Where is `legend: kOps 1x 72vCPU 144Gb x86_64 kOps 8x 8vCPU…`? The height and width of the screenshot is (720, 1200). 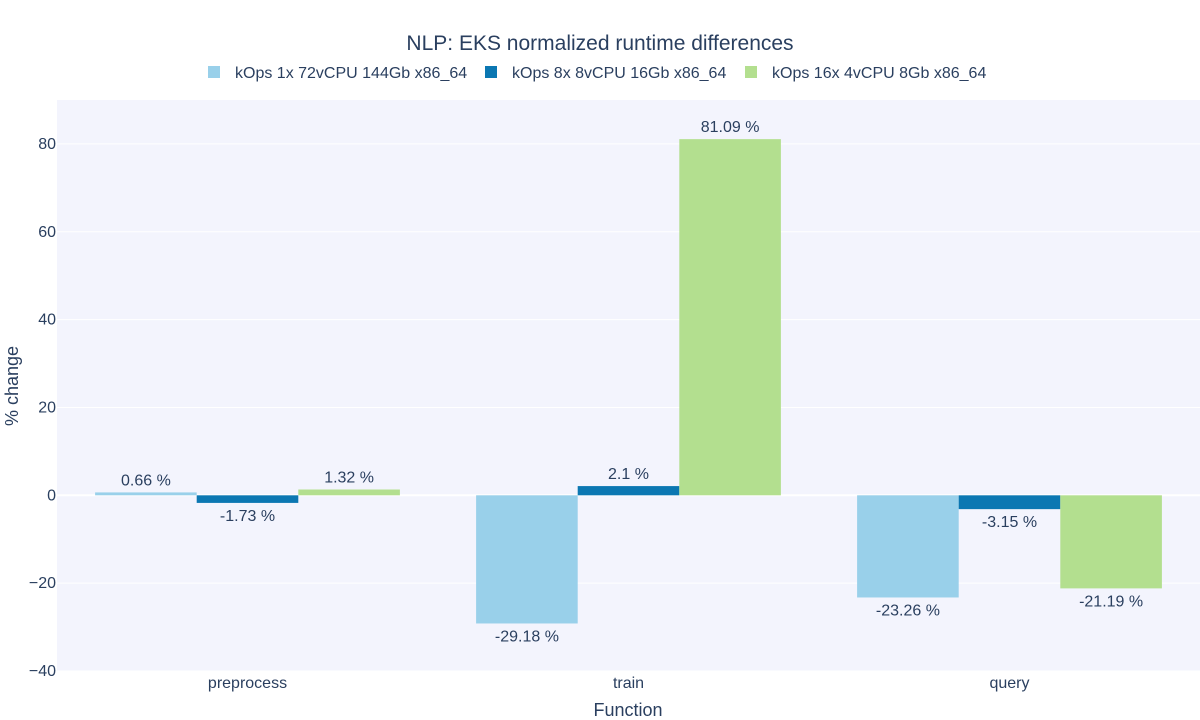
legend: kOps 1x 72vCPU 144Gb x86_64 kOps 8x 8vCPU… is located at coordinates (597, 73).